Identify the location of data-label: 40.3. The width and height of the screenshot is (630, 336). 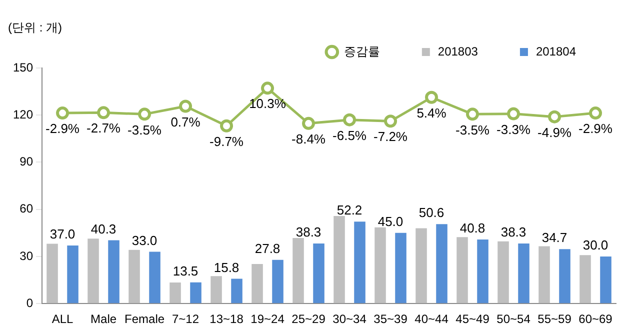
(103, 228).